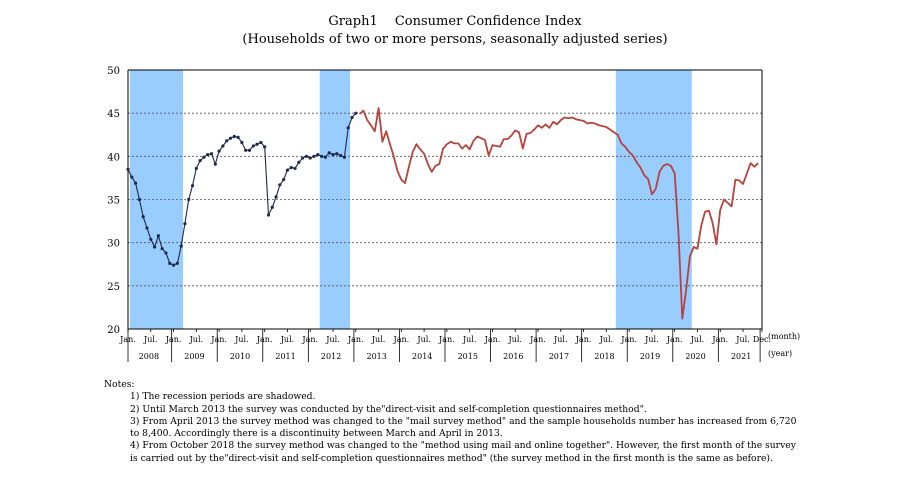 The height and width of the screenshot is (502, 900). I want to click on y-tick-label: 20, so click(113, 330).